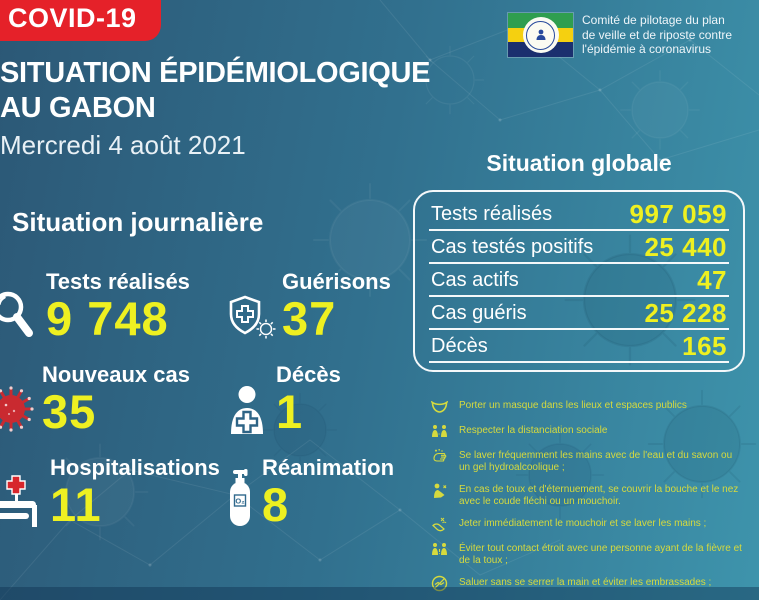 This screenshot has height=600, width=759. I want to click on daily-section-heading: Situation journalière, so click(138, 222).